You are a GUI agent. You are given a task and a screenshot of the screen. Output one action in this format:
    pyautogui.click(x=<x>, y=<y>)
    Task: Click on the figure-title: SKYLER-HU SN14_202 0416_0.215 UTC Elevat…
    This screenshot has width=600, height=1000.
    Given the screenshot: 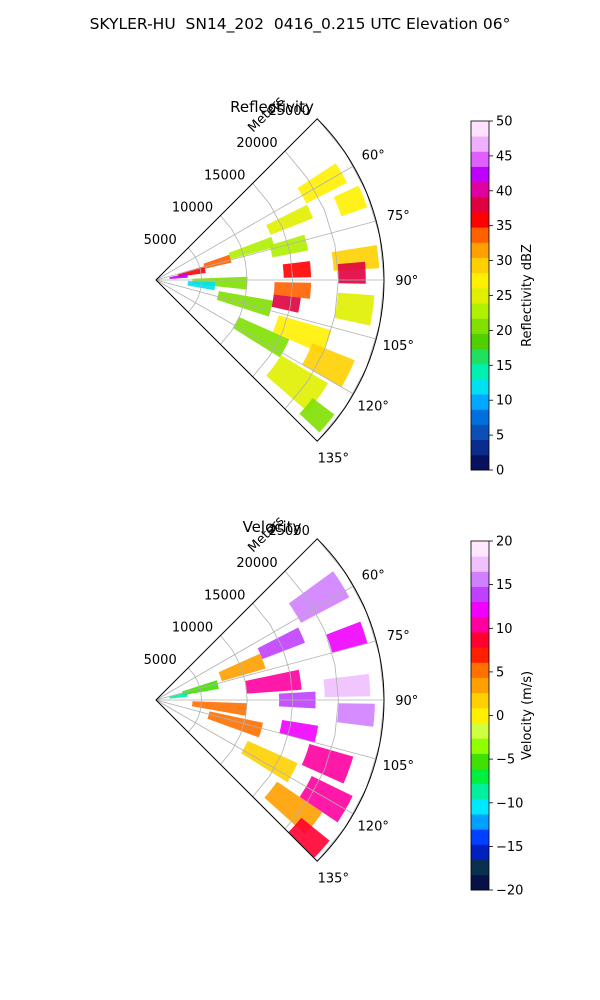 What is the action you would take?
    pyautogui.click(x=300, y=24)
    